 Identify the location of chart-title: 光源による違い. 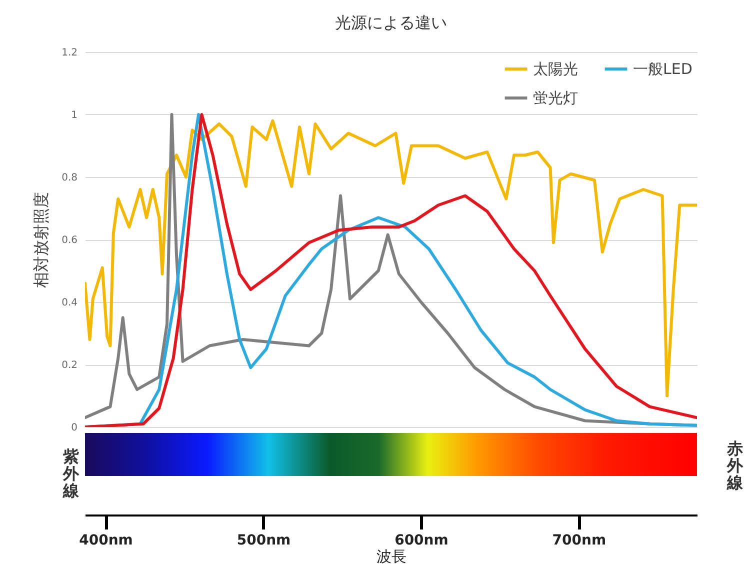
(391, 22).